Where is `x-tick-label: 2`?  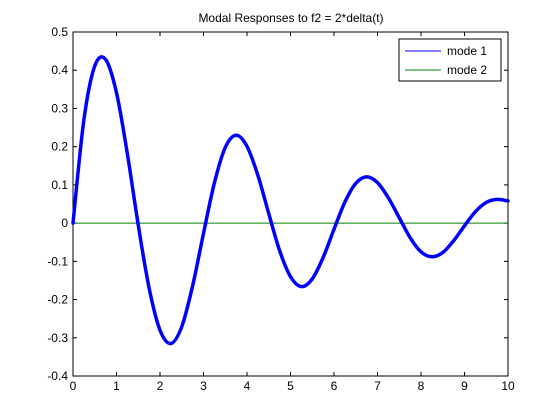
x-tick-label: 2 is located at coordinates (160, 386).